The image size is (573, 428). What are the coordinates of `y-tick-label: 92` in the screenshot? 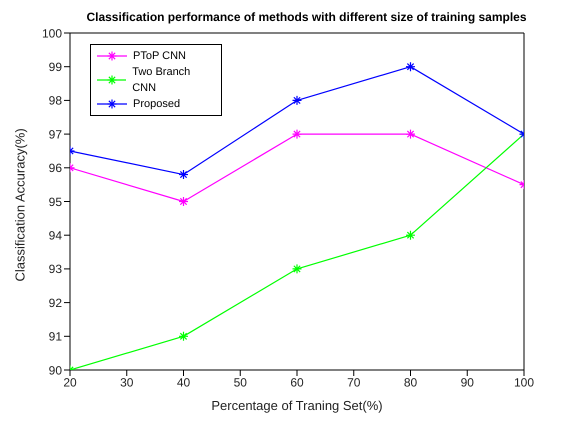 It's located at (55, 303).